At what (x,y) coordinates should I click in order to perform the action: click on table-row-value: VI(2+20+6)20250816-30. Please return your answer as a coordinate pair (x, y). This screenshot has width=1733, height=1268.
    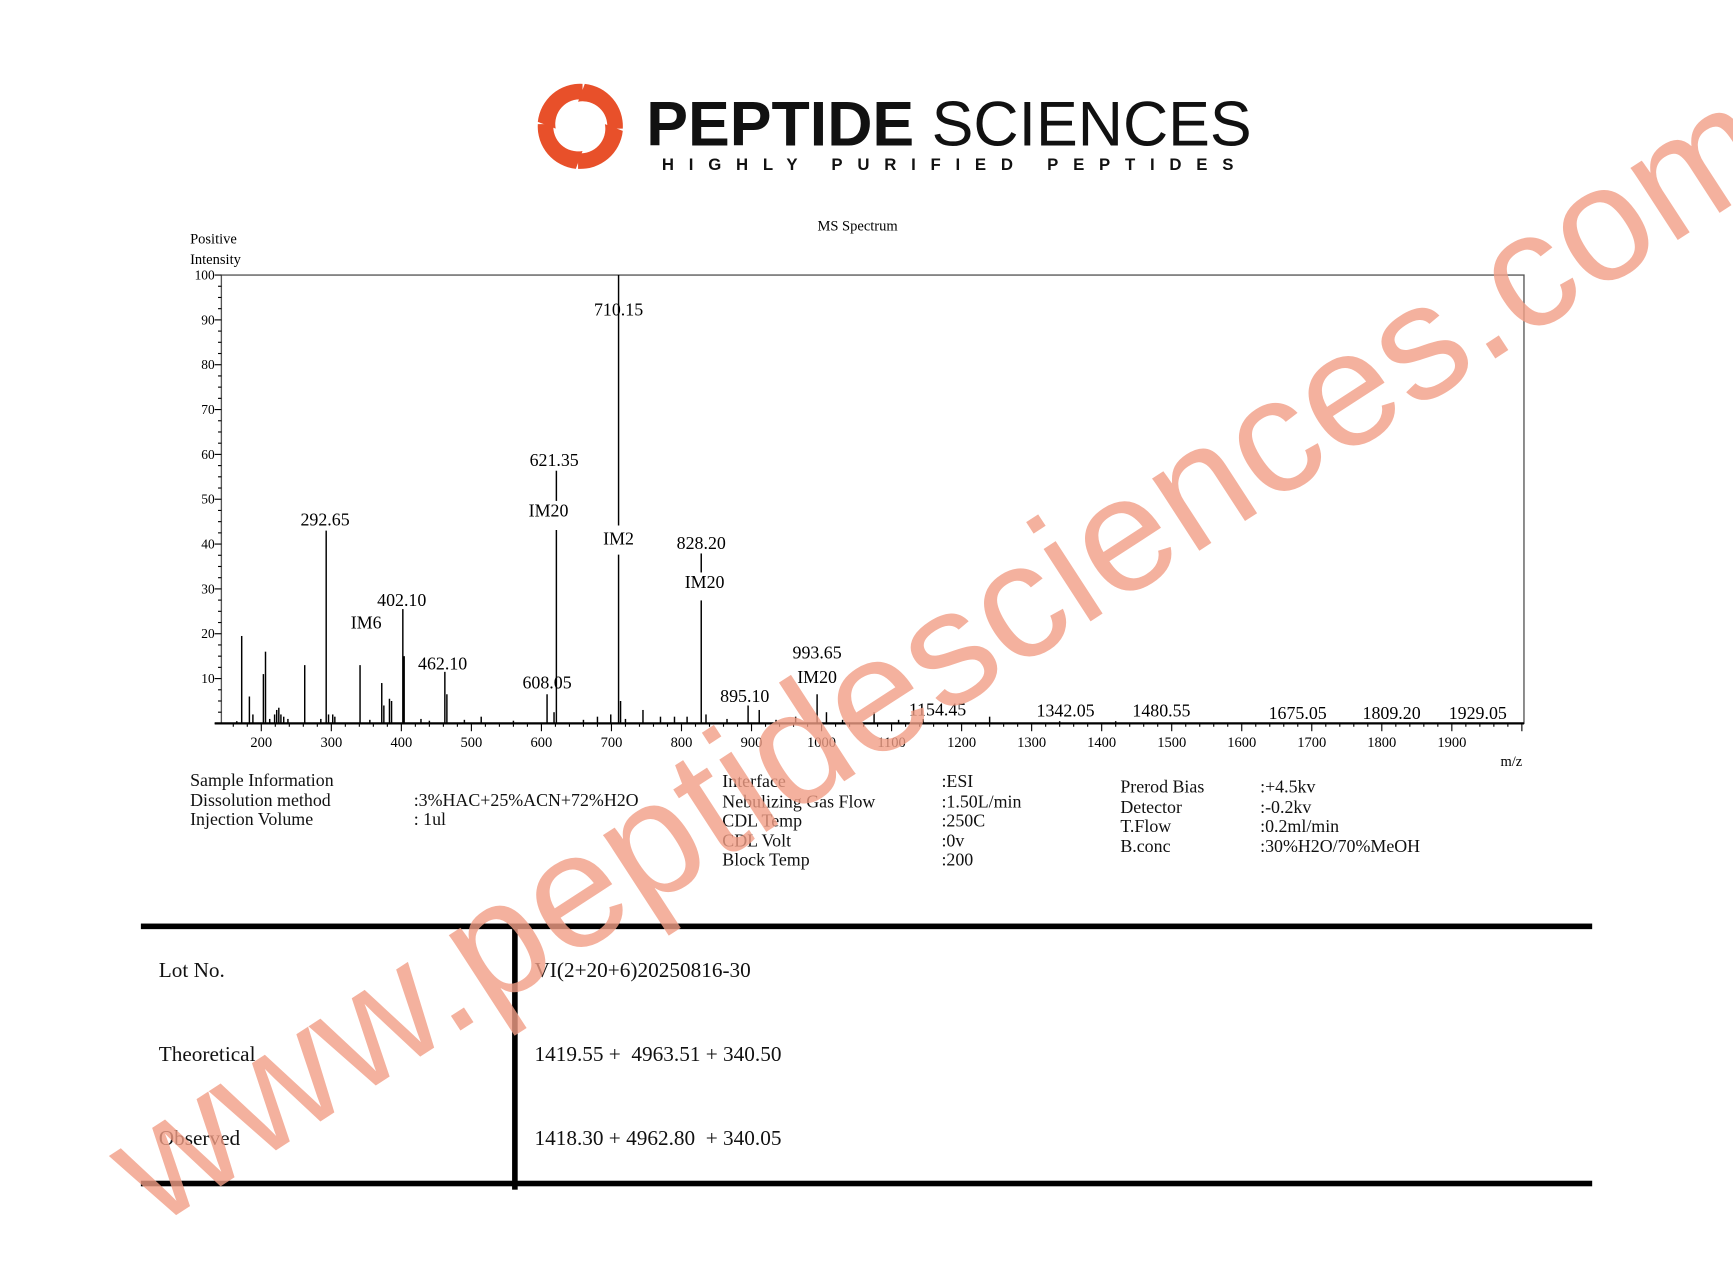
    Looking at the image, I should click on (642, 971).